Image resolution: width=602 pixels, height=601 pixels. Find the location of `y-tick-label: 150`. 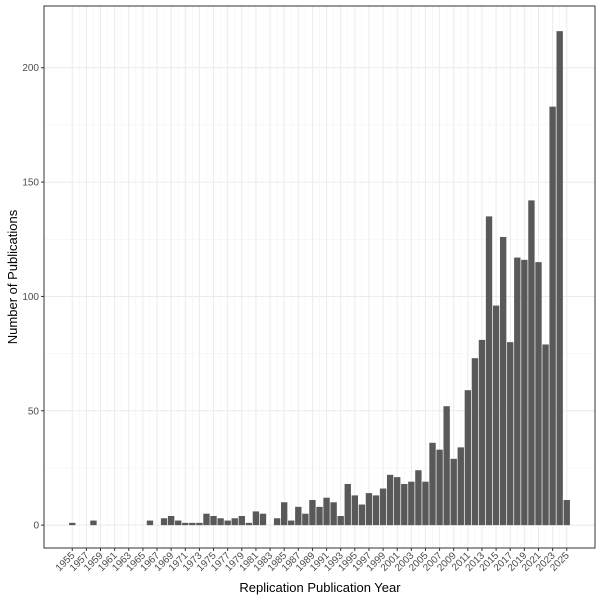

y-tick-label: 150 is located at coordinates (30, 183).